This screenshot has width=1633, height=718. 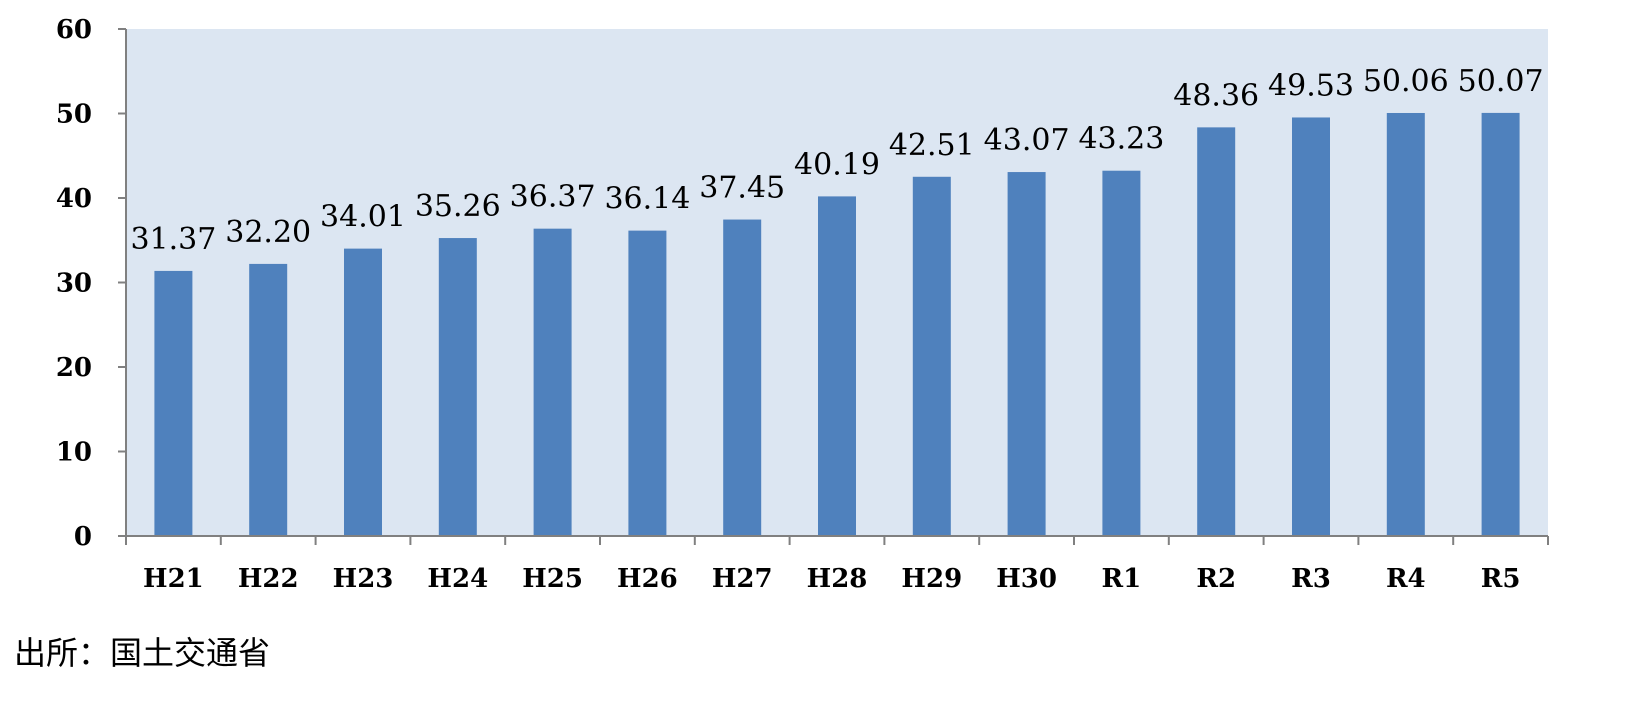 I want to click on y-tick-label-30: 30, so click(x=74, y=284).